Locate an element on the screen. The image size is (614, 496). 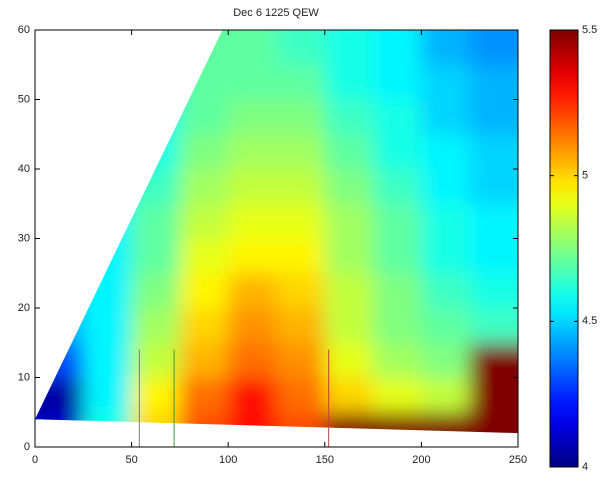
x-tick-label: 0 is located at coordinates (35, 460).